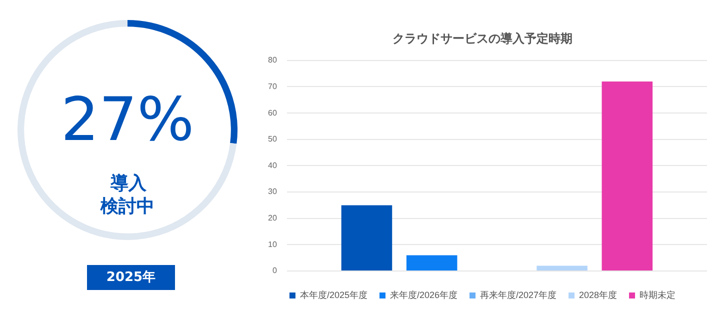 Image resolution: width=720 pixels, height=310 pixels. I want to click on chart-title: クラウドサービスの導入予定時期, so click(482, 39).